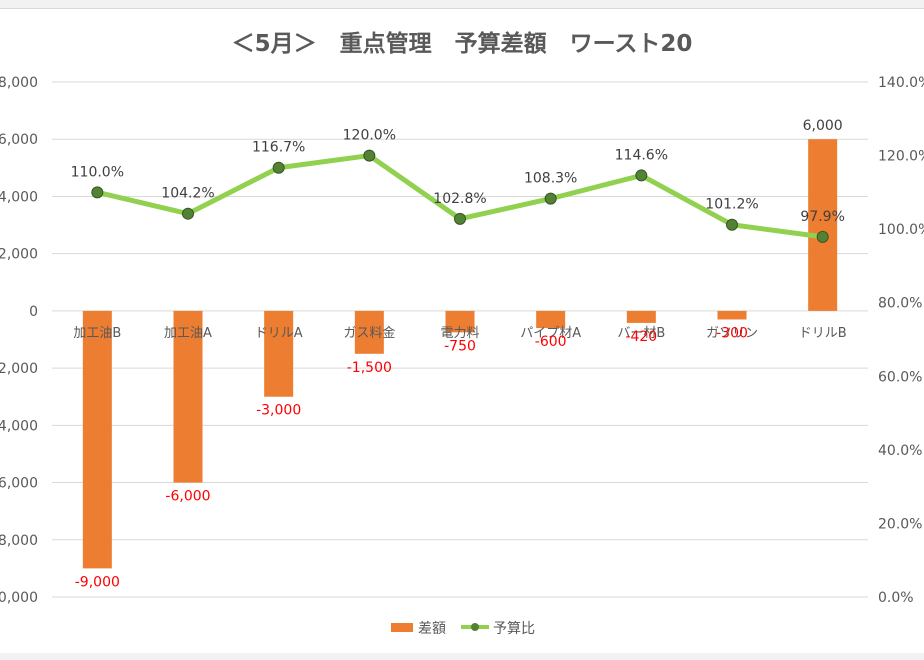 This screenshot has width=924, height=660. What do you see at coordinates (900, 377) in the screenshot?
I see `right-tick-label: 60.0%` at bounding box center [900, 377].